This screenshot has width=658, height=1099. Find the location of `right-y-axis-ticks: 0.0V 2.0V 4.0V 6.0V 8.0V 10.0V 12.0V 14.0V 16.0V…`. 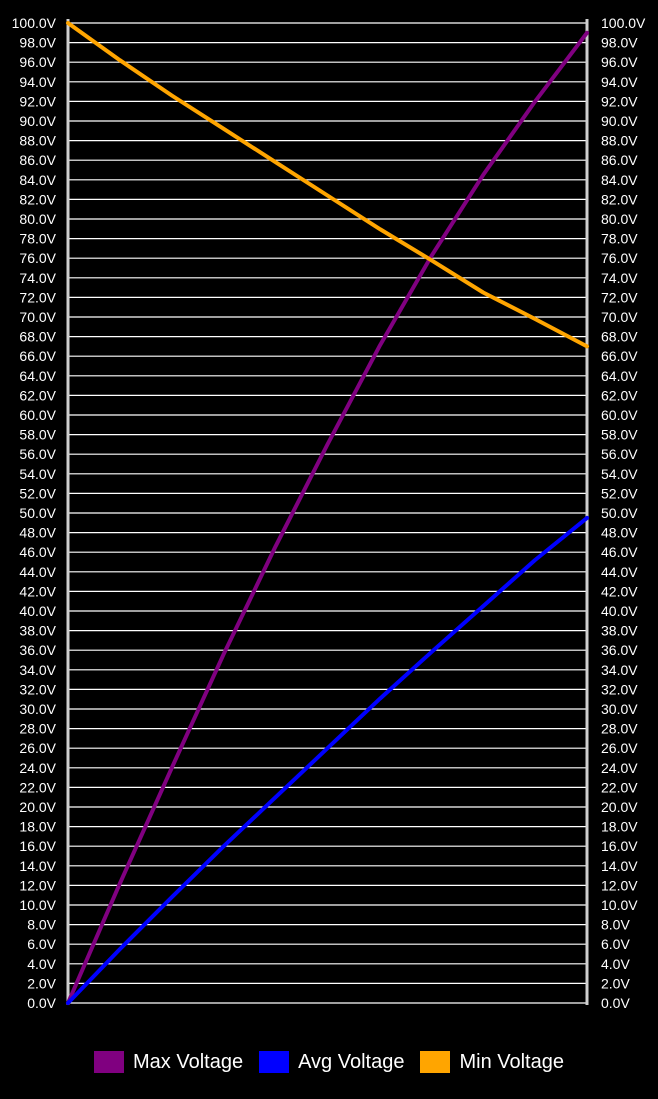

right-y-axis-ticks: 0.0V 2.0V 4.0V 6.0V 8.0V 10.0V 12.0V 14.0V 16.0V… is located at coordinates (623, 513).